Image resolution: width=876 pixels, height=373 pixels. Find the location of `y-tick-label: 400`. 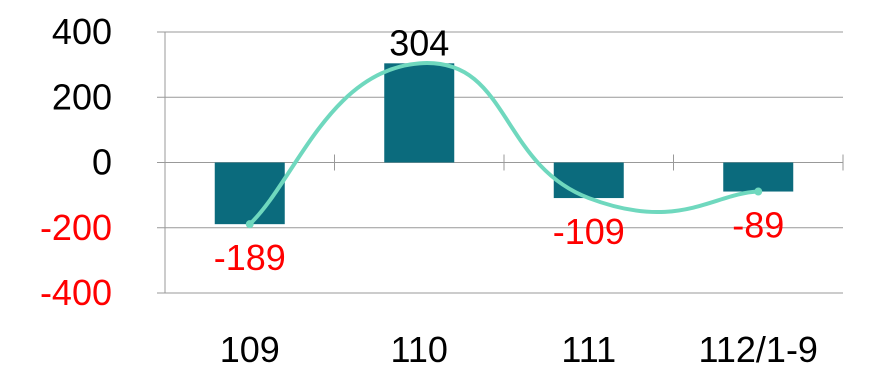

y-tick-label: 400 is located at coordinates (82, 31).